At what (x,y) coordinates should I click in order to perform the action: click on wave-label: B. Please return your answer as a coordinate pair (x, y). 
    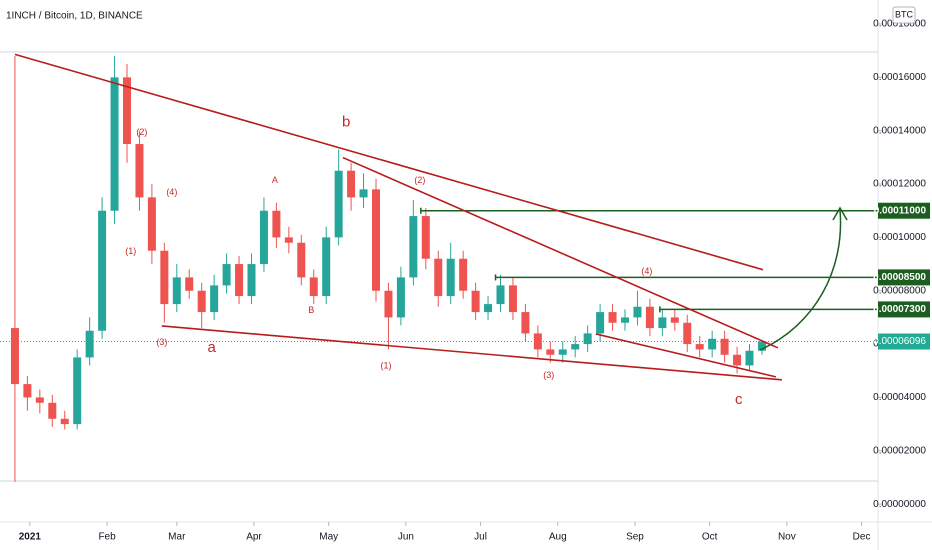
    Looking at the image, I should click on (311, 310).